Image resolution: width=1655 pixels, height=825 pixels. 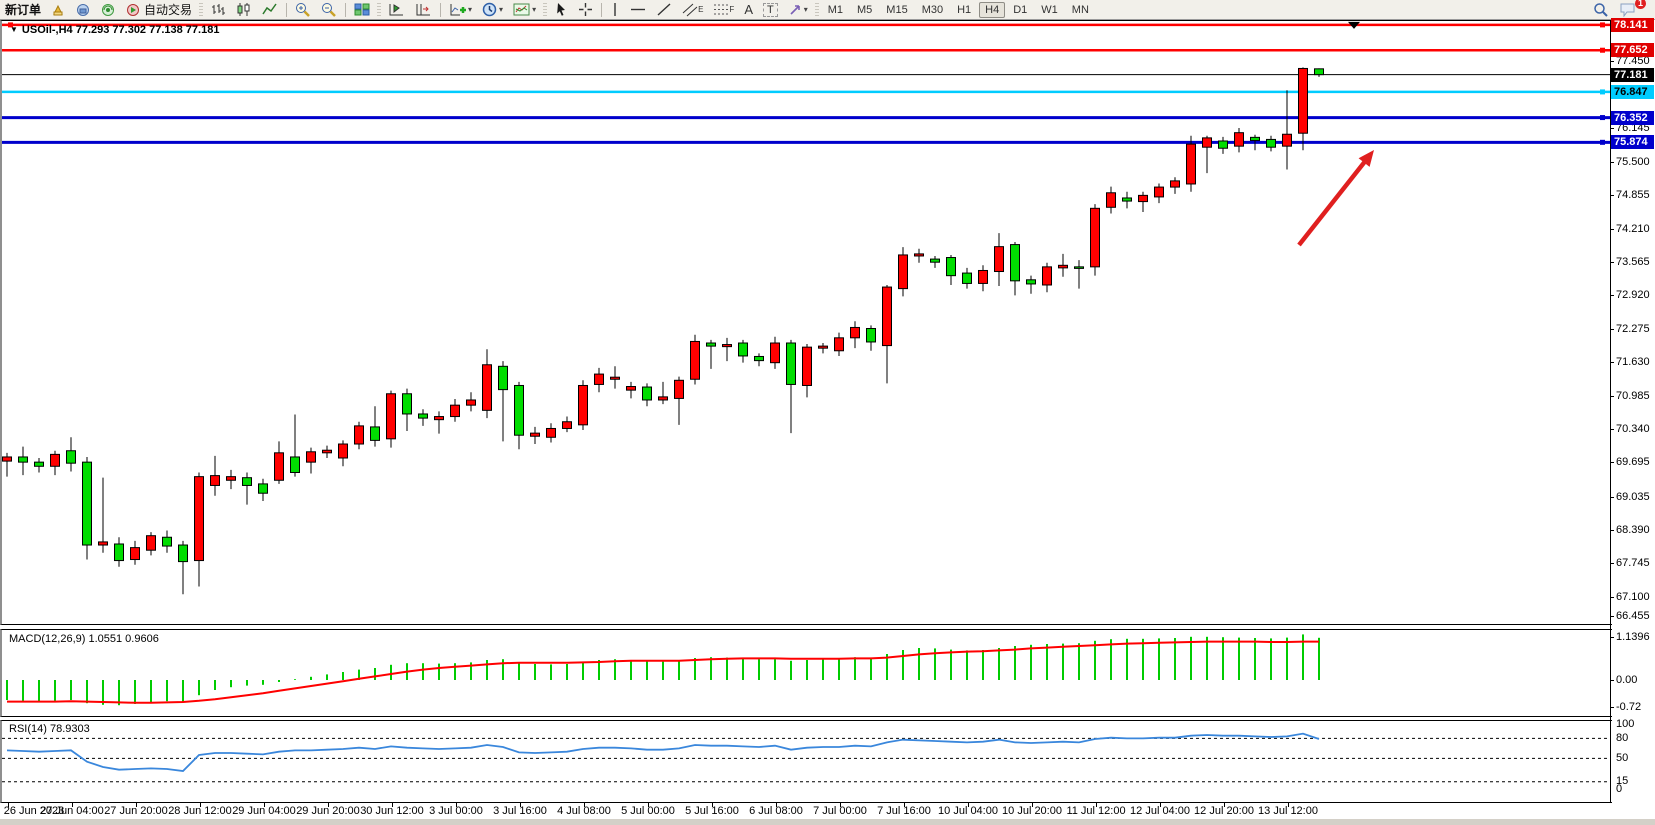 What do you see at coordinates (897, 9) in the screenshot?
I see `timeframe-button-m15: M15` at bounding box center [897, 9].